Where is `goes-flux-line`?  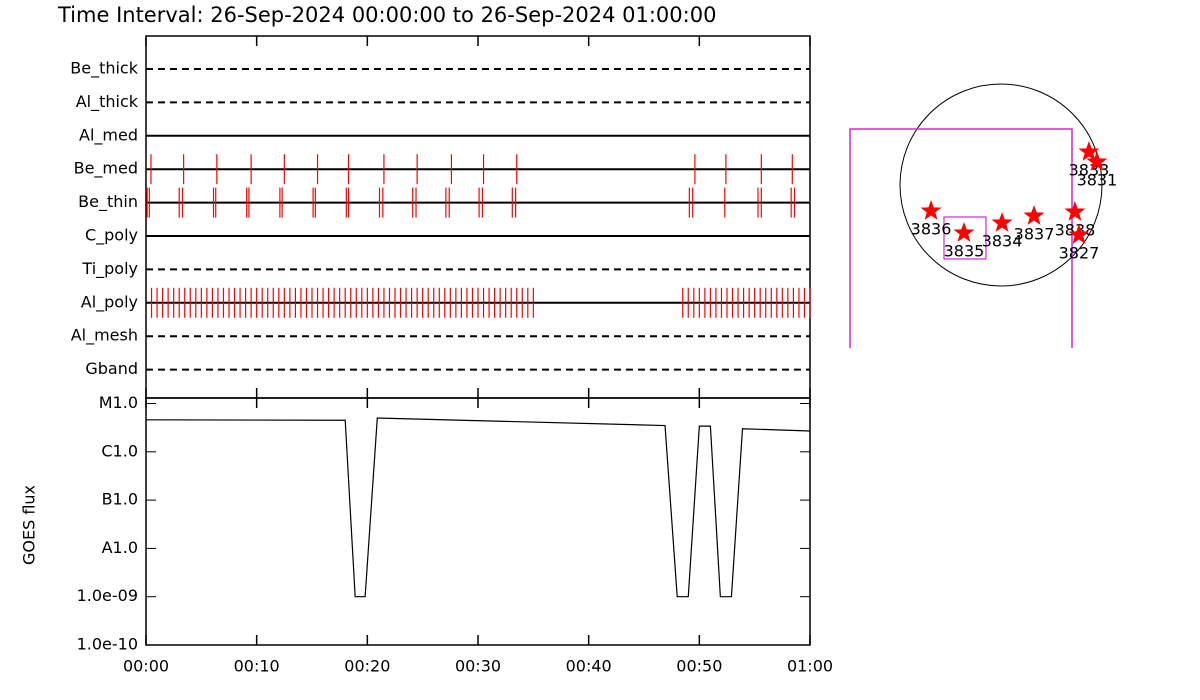
goes-flux-line is located at coordinates (478, 507).